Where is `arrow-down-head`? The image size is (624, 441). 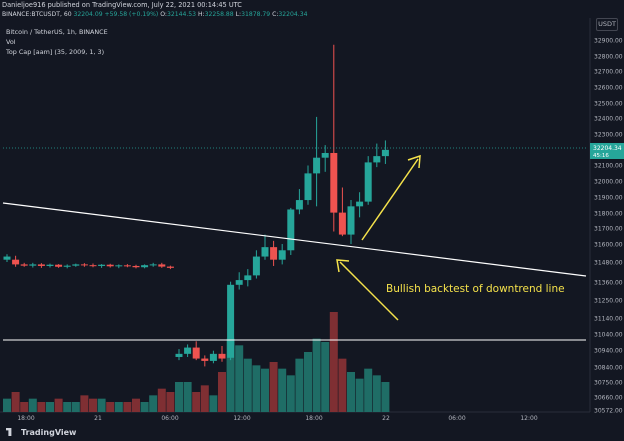
arrow-down-head is located at coordinates (343, 266).